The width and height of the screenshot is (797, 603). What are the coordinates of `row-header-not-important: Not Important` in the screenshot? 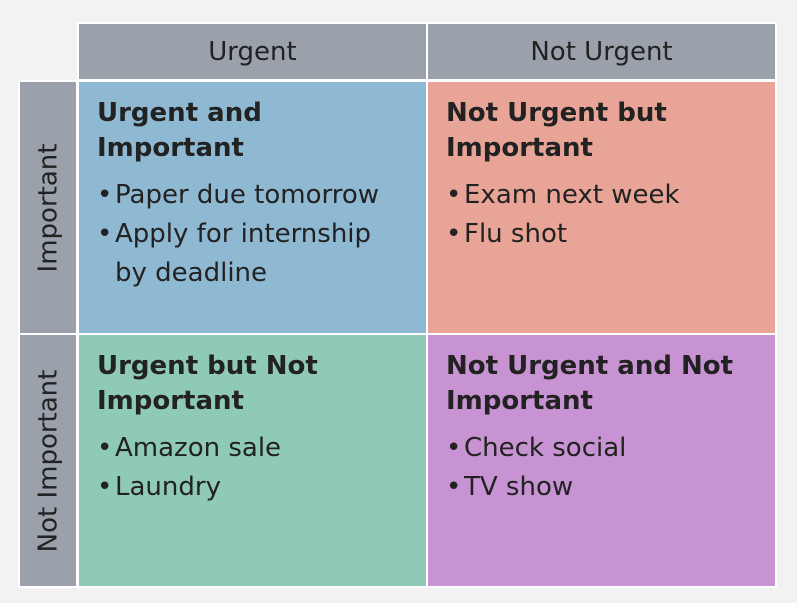 It's located at (48, 460).